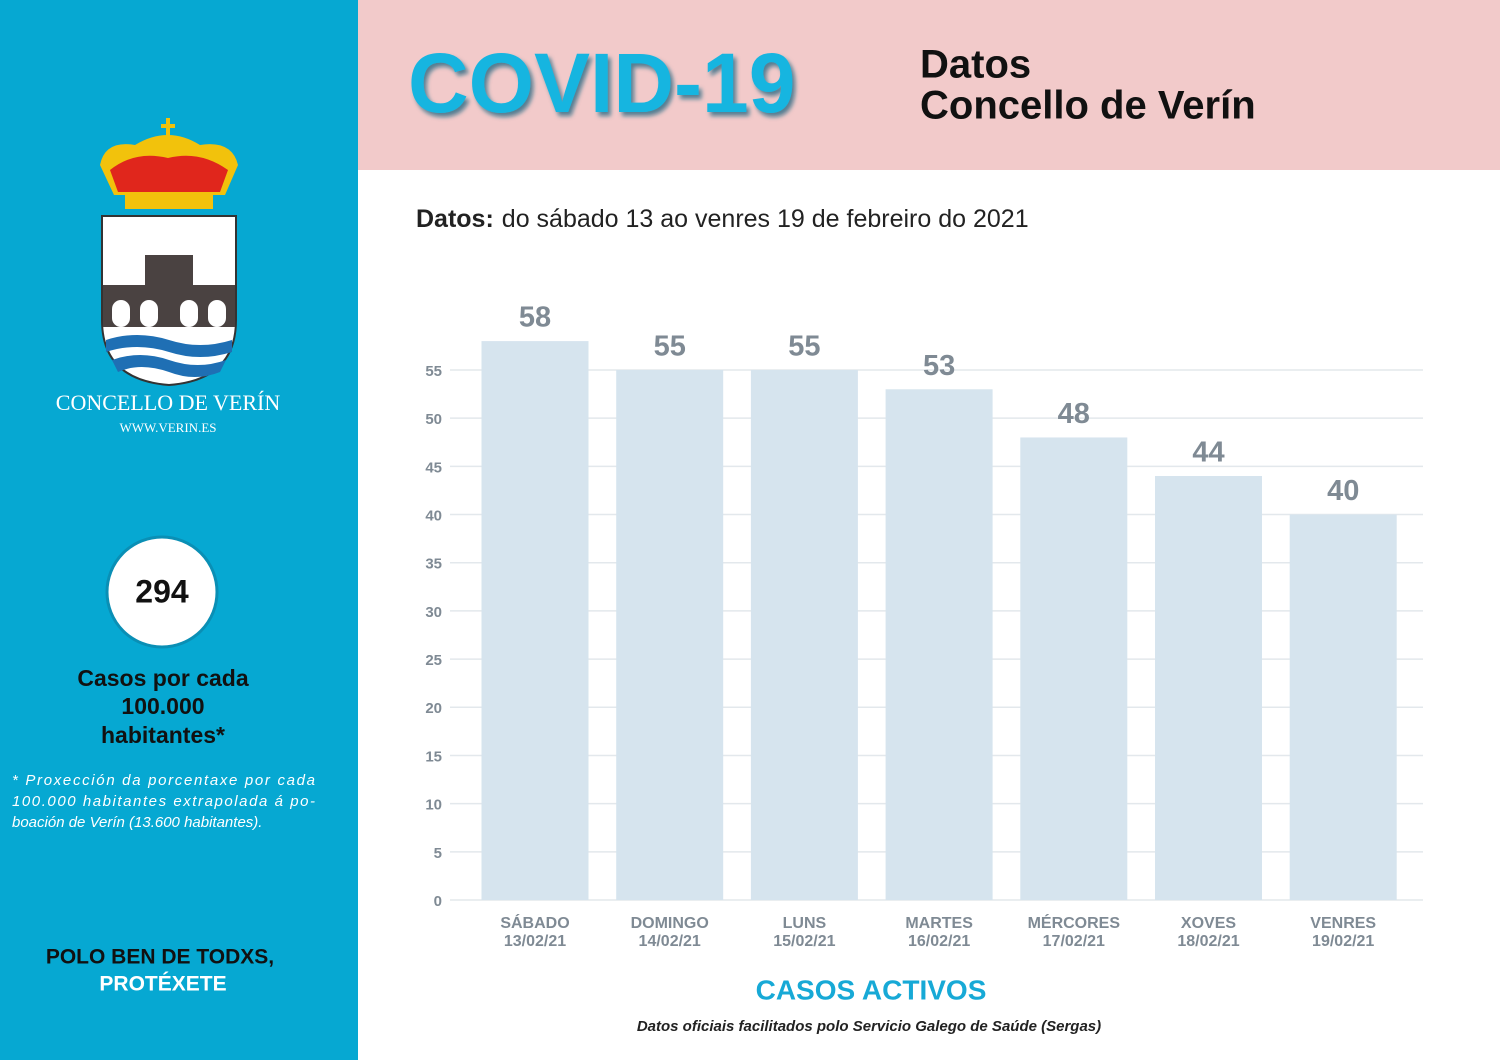 The width and height of the screenshot is (1500, 1060). What do you see at coordinates (1074, 941) in the screenshot?
I see `x-tick-date: 17/02/21` at bounding box center [1074, 941].